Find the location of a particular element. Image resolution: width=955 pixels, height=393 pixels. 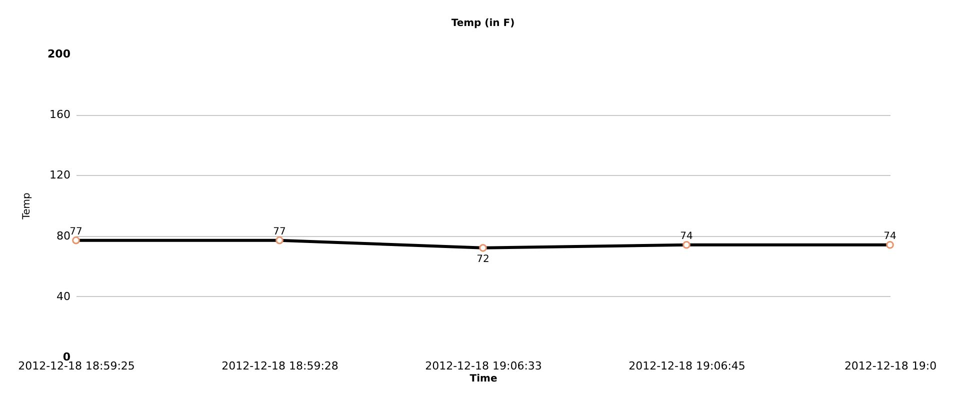

y-tick-label: 40 is located at coordinates (63, 296).